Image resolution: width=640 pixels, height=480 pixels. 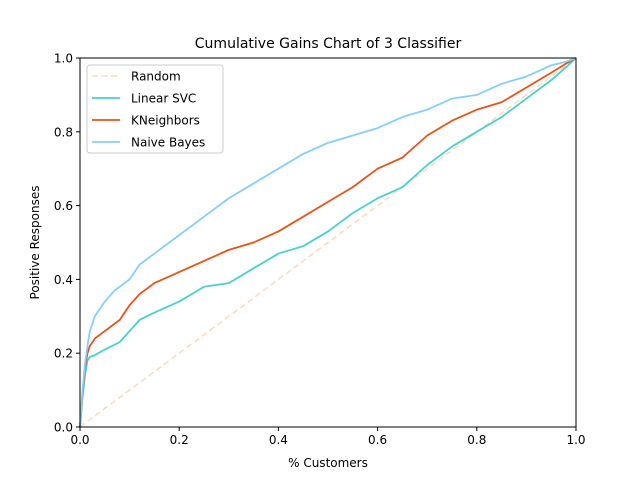 What do you see at coordinates (168, 143) in the screenshot?
I see `legend-label-naive-bayes: Naive Bayes` at bounding box center [168, 143].